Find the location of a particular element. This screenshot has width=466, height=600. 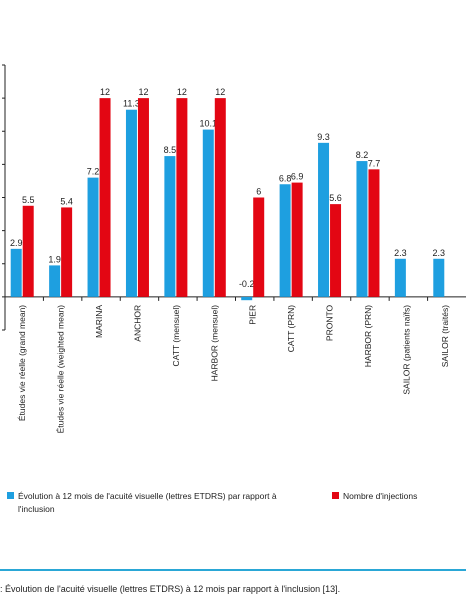

category-label: HARBOR (PRN) is located at coordinates (368, 336).